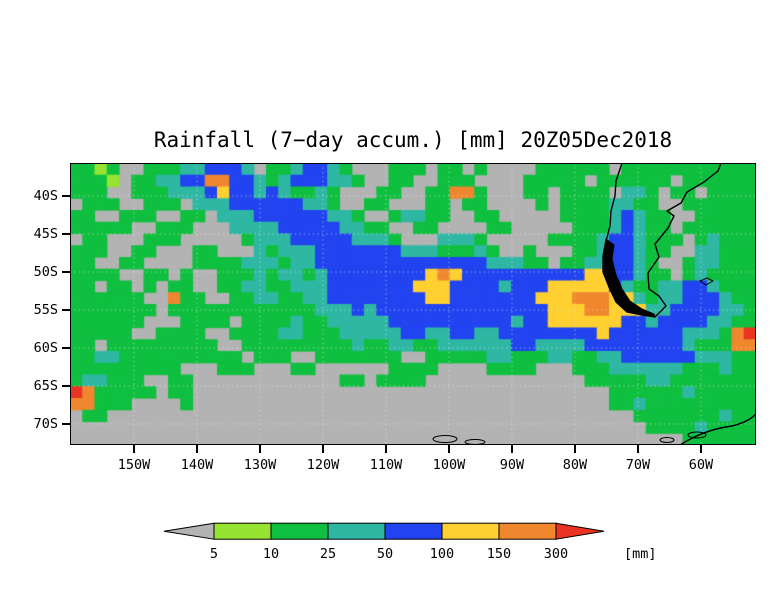 The height and width of the screenshot is (612, 784). I want to click on lat-tick-label: 70S, so click(45, 424).